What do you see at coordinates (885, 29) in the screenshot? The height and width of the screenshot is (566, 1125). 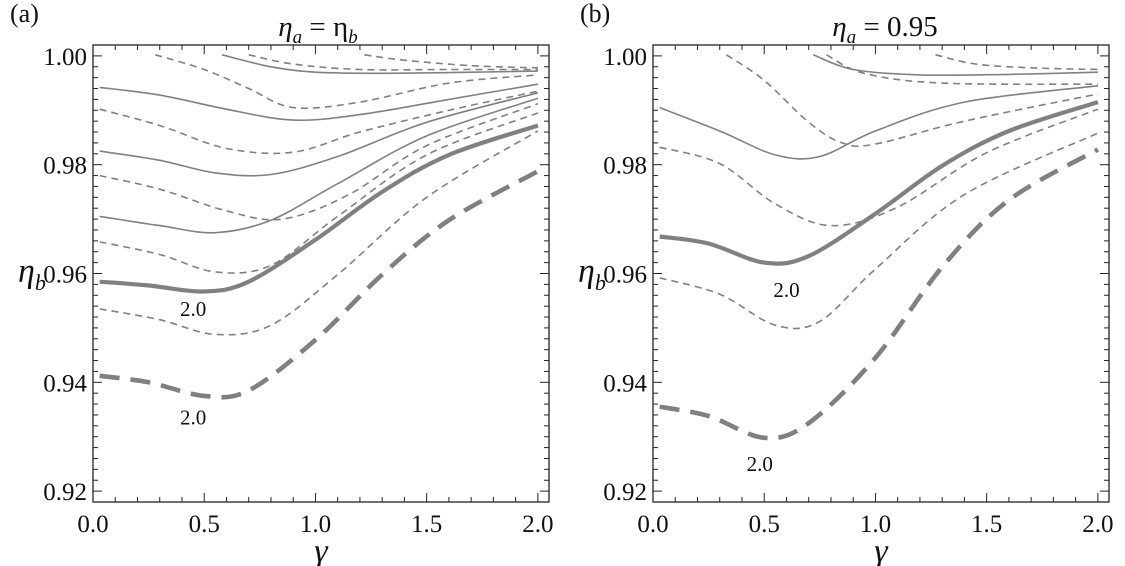 I see `panel-title: ηa = 0.95` at bounding box center [885, 29].